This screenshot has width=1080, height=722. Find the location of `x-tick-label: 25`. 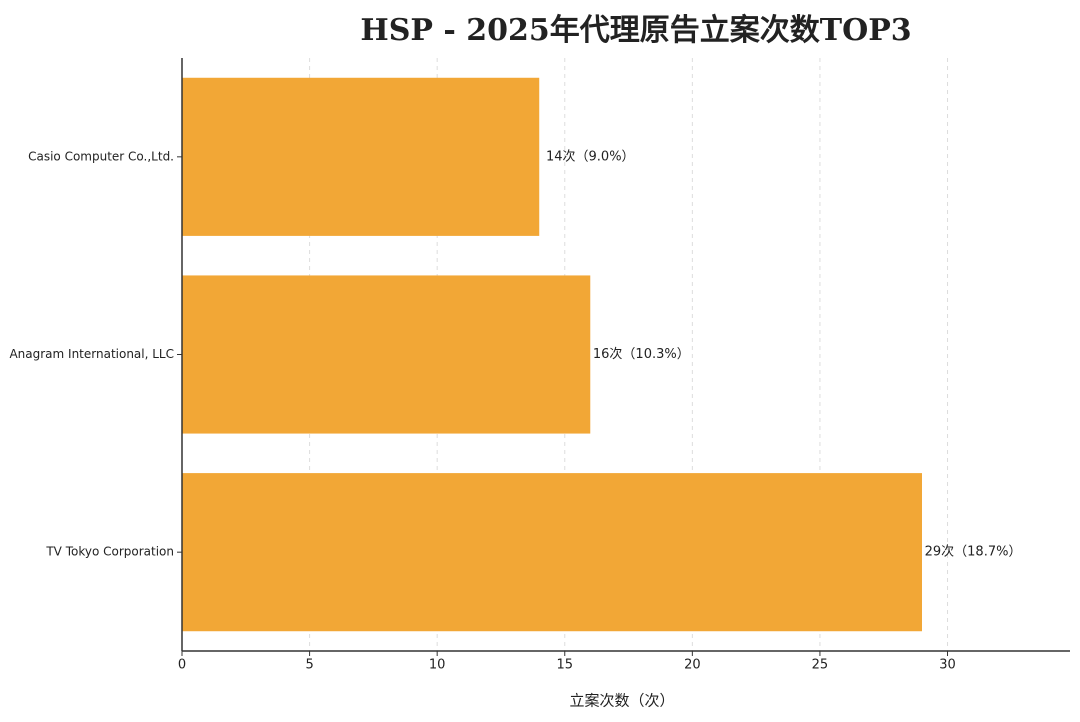

x-tick-label: 25 is located at coordinates (820, 665).